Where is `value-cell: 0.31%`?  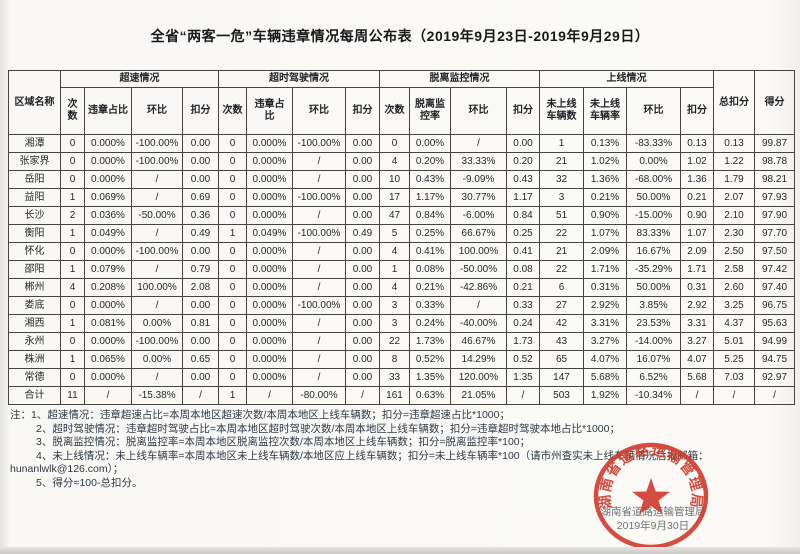
value-cell: 0.31% is located at coordinates (605, 287).